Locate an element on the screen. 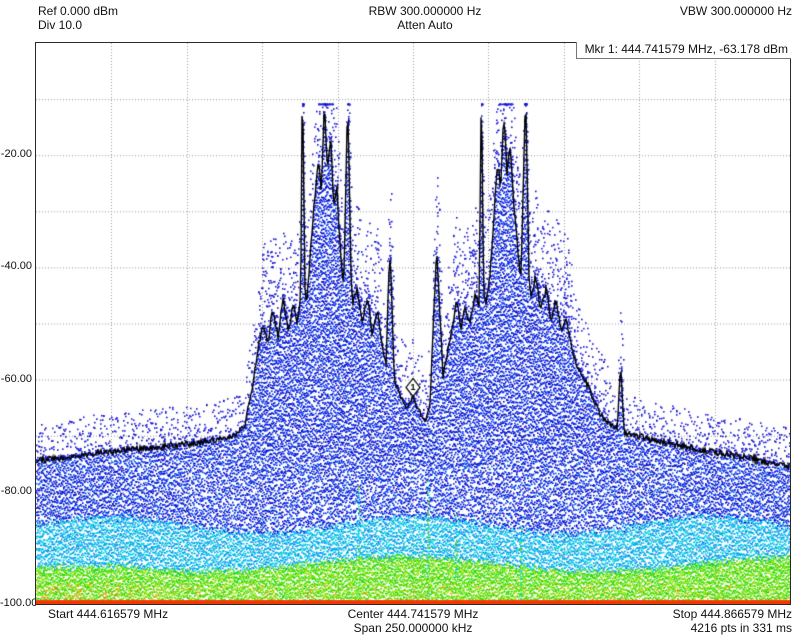 The image size is (800, 638). marker-readout: Mkr 1: 444.741579 MHz, -63.178 dBm is located at coordinates (683, 50).